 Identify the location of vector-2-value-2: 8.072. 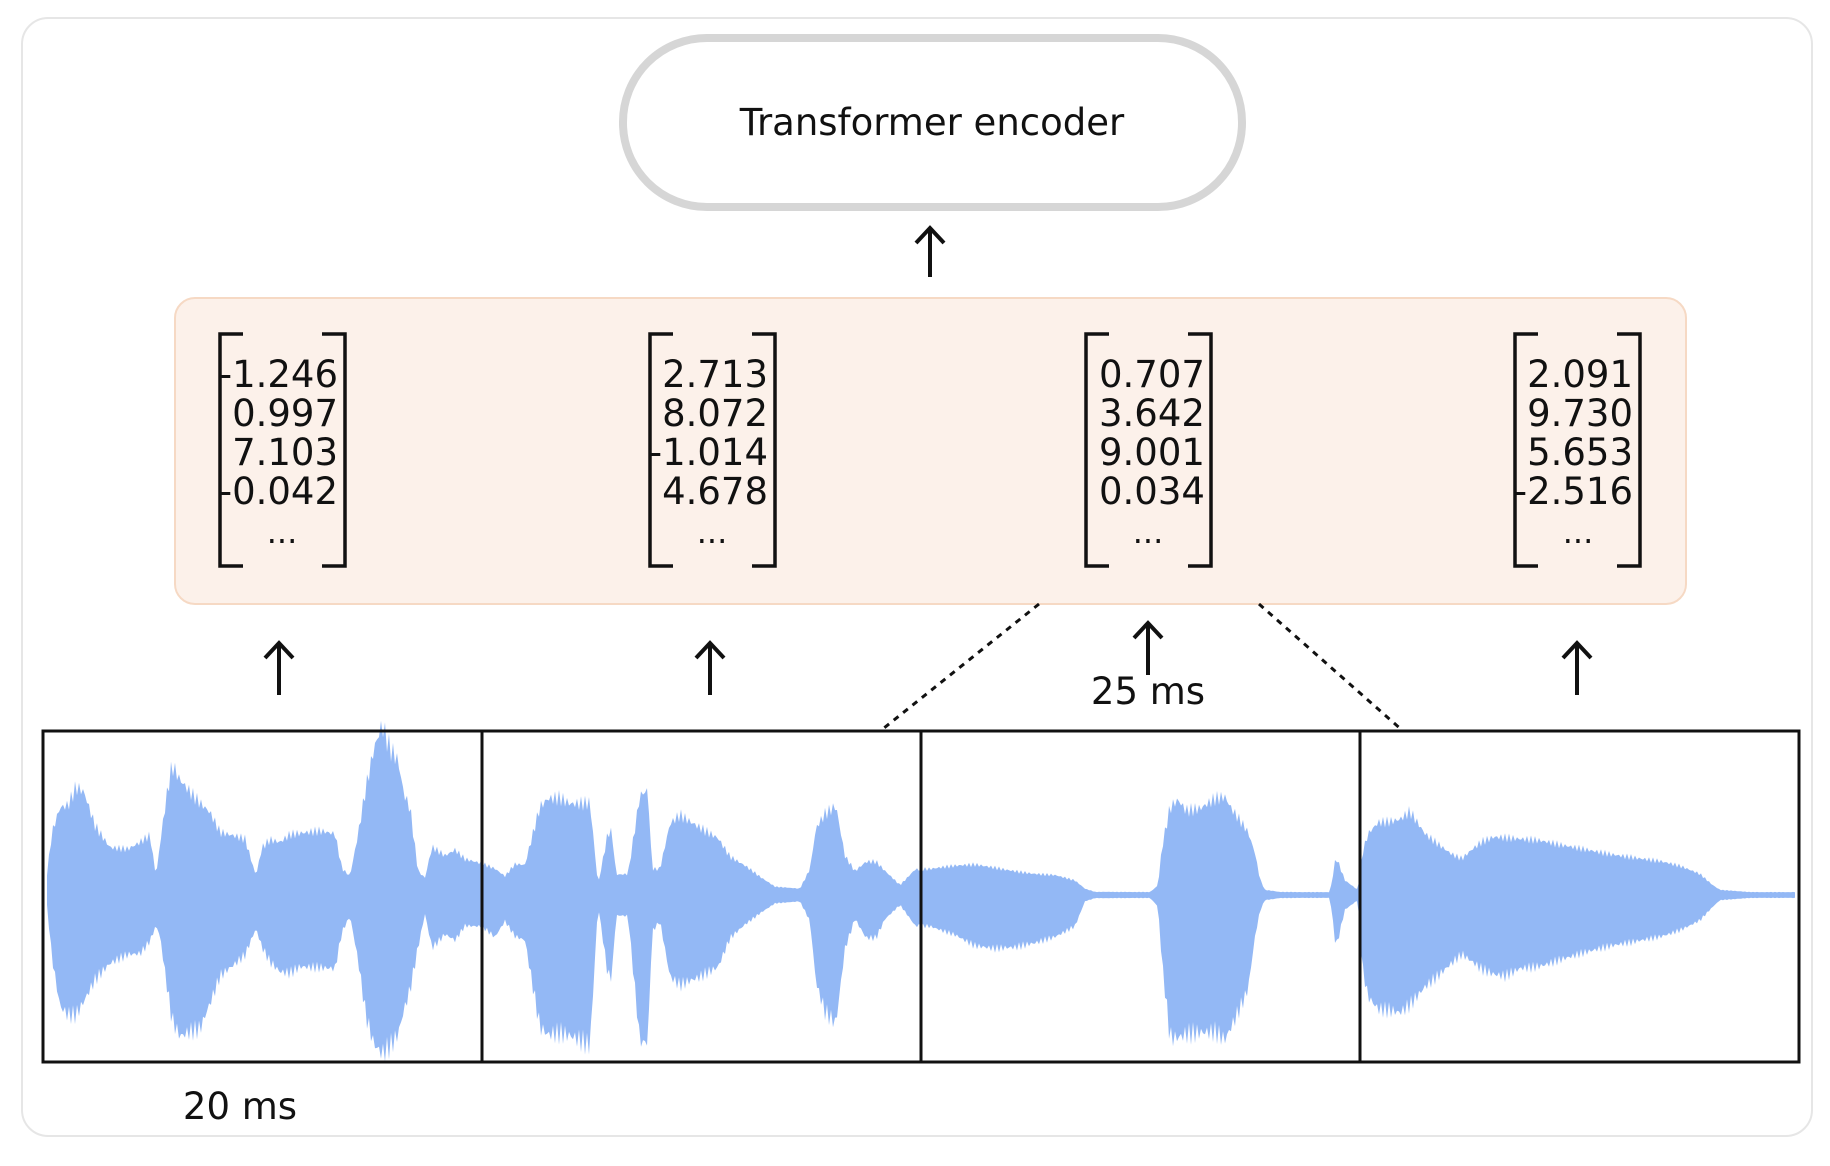
(709, 413).